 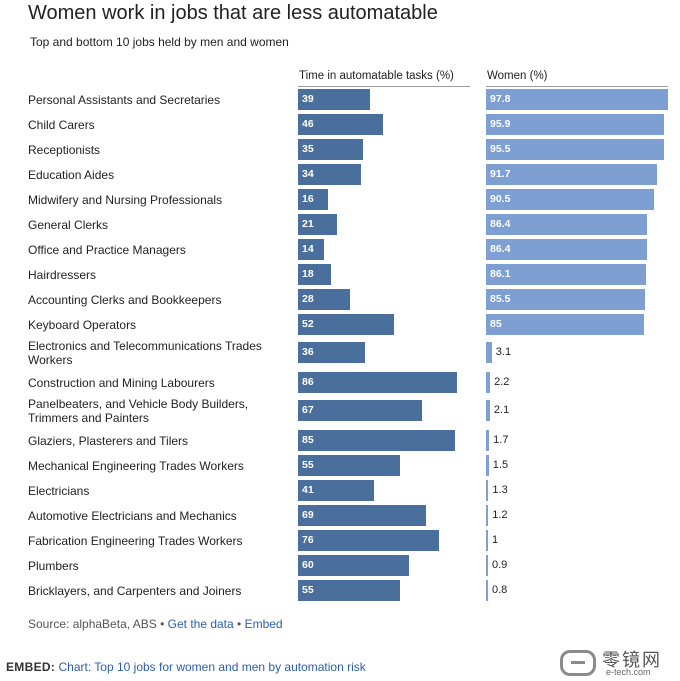 I want to click on women-value-label: 97.8, so click(x=500, y=99).